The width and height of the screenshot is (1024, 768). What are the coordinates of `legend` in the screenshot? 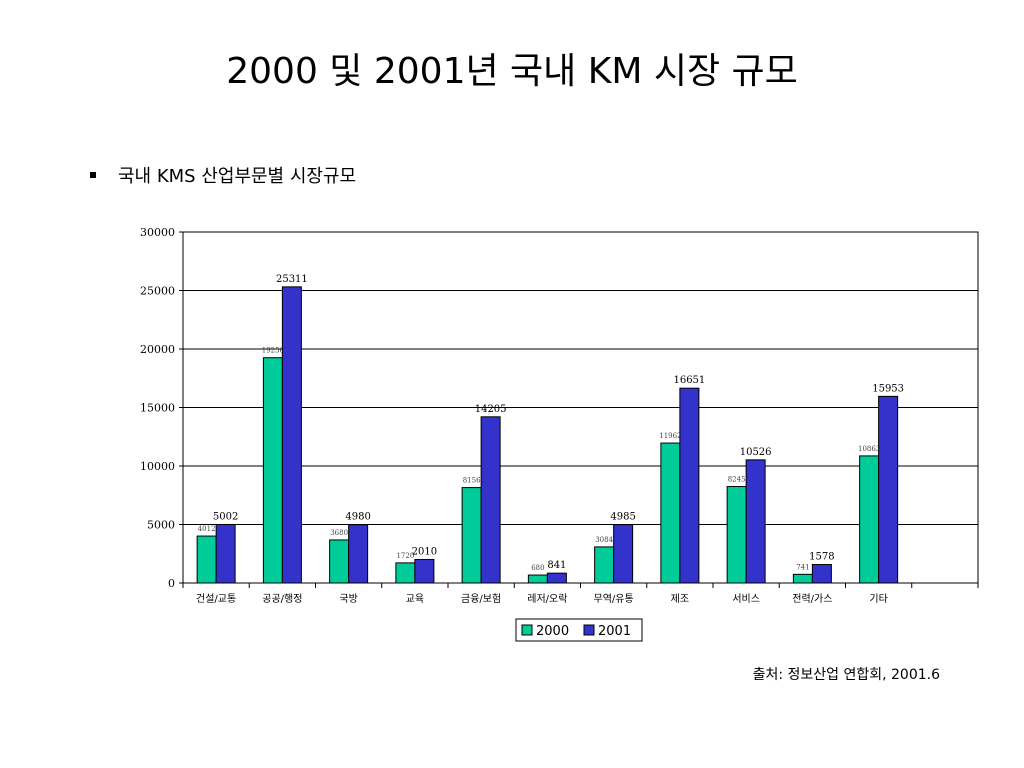 It's located at (579, 630).